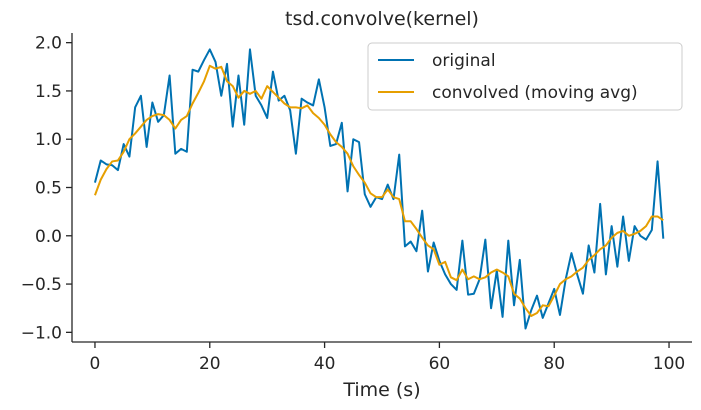  Describe the element at coordinates (325, 364) in the screenshot. I see `x-tick-label: 40` at that location.